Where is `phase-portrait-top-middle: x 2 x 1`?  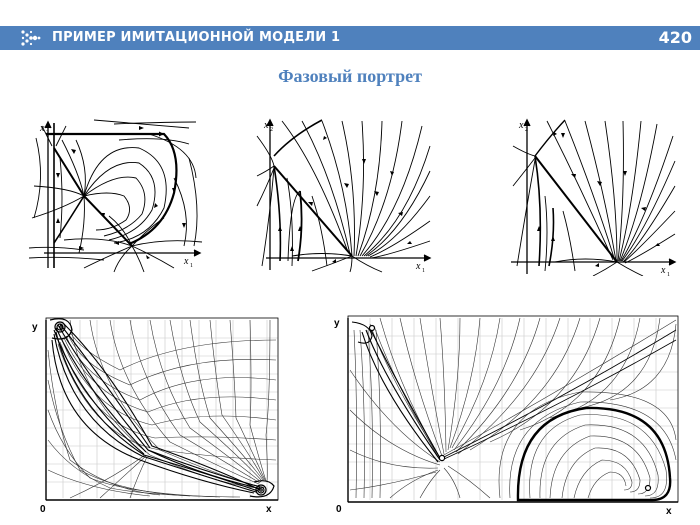
phase-portrait-top-middle: x 2 x 1 is located at coordinates (344, 195).